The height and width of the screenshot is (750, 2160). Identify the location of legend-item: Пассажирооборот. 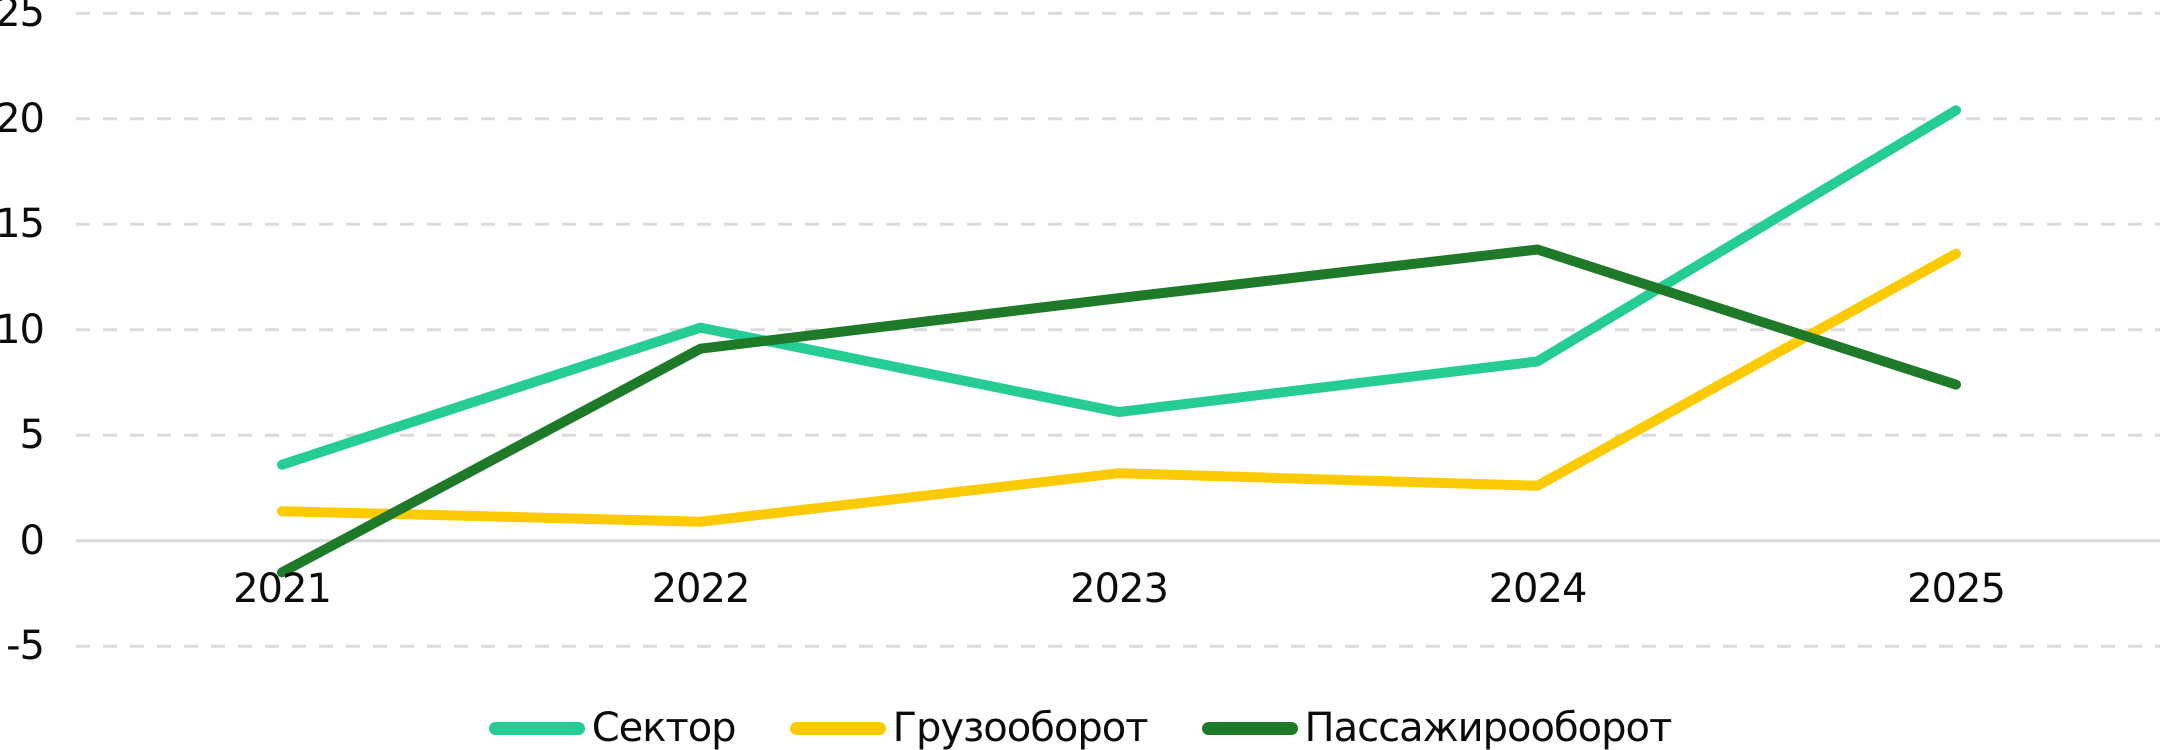
(1437, 727).